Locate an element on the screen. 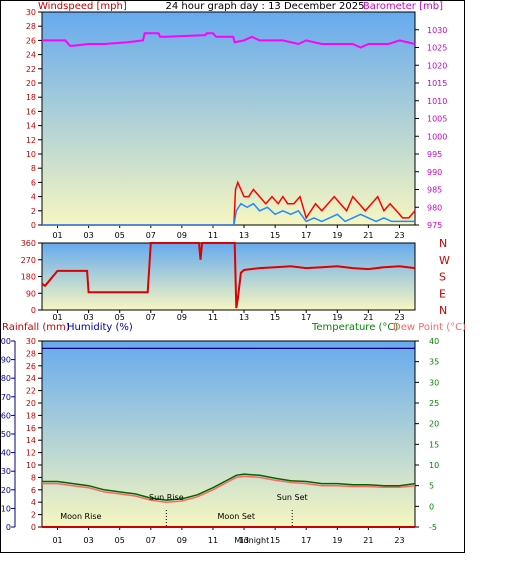 The width and height of the screenshot is (529, 567). baro-ytick-label: 985 is located at coordinates (434, 190).